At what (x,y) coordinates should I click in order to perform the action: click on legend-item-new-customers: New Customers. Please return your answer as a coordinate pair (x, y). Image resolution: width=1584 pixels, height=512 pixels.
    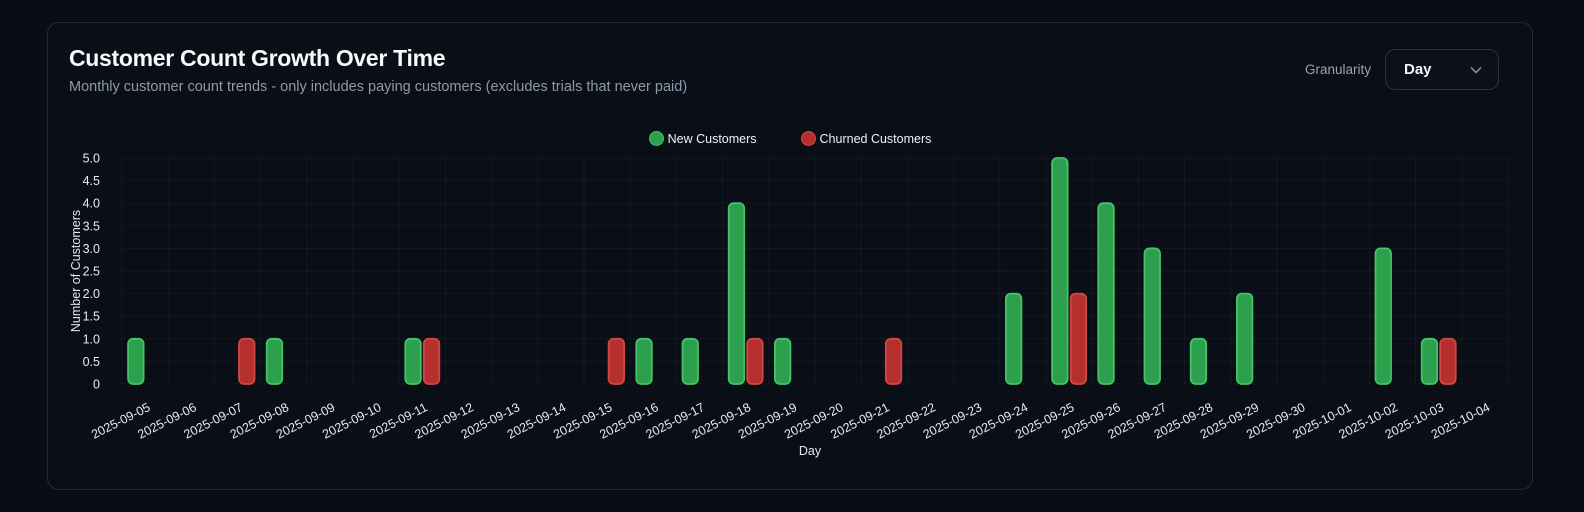
    Looking at the image, I should click on (702, 138).